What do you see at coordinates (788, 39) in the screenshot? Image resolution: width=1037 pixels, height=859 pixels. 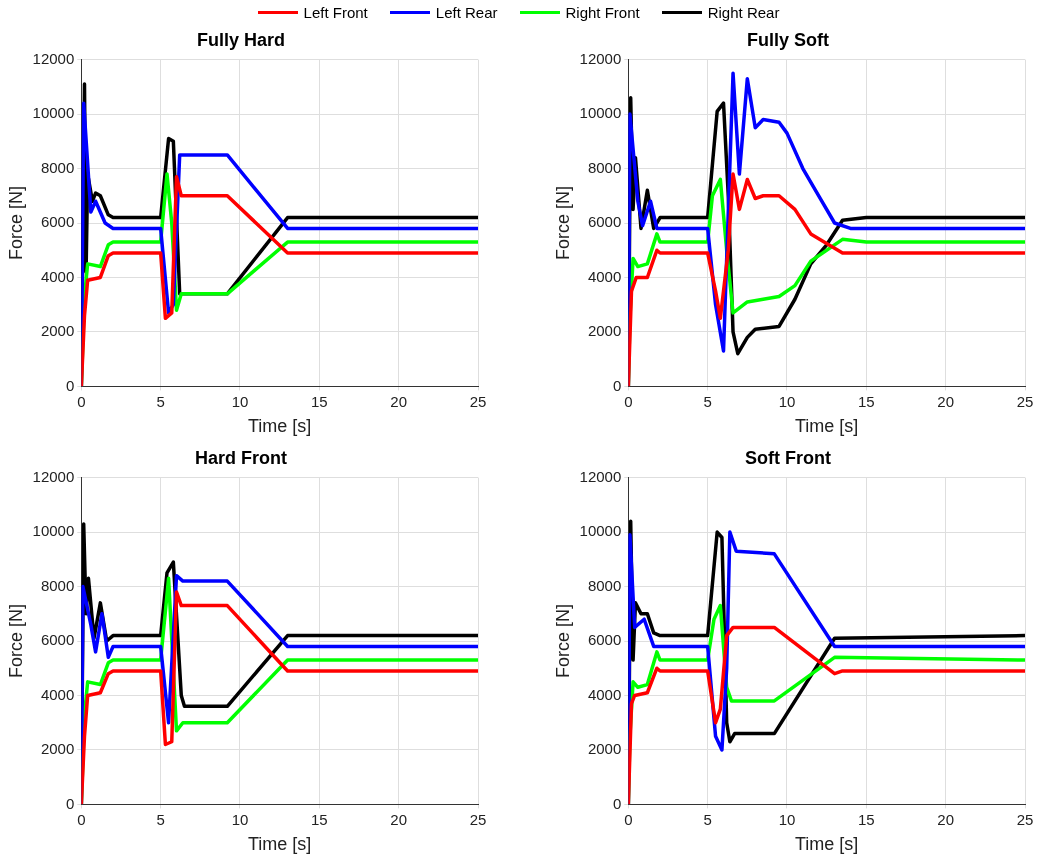 I see `chart-title: Fully Soft` at bounding box center [788, 39].